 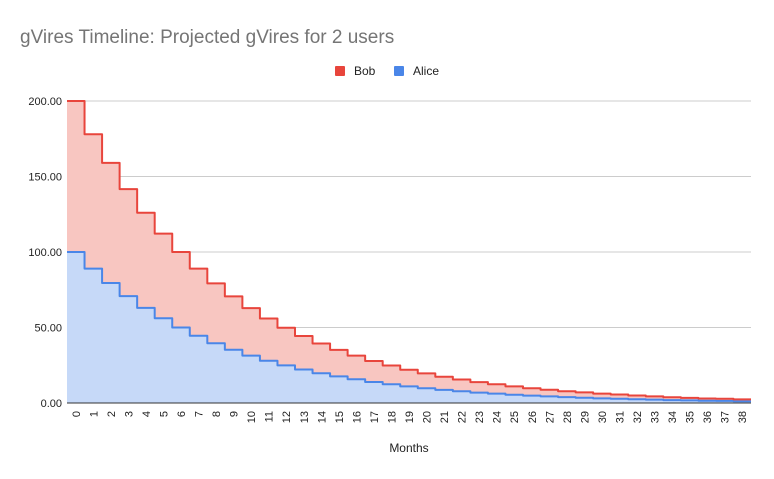 What do you see at coordinates (408, 448) in the screenshot?
I see `x-axis-title: Months` at bounding box center [408, 448].